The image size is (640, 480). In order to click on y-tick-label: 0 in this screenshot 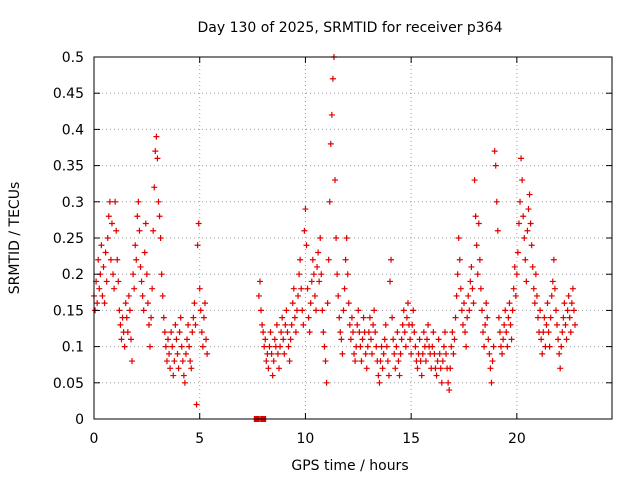, I will do `click(79, 420)`.